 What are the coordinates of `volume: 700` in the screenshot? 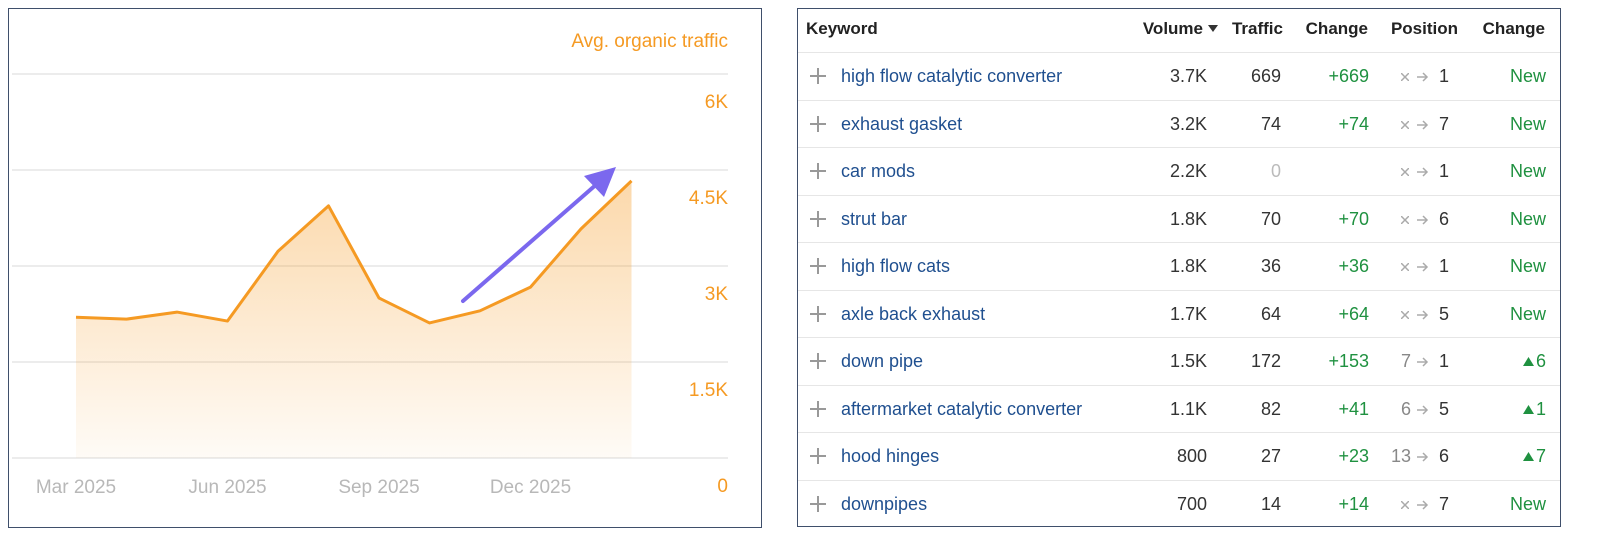 It's located at (1191, 503).